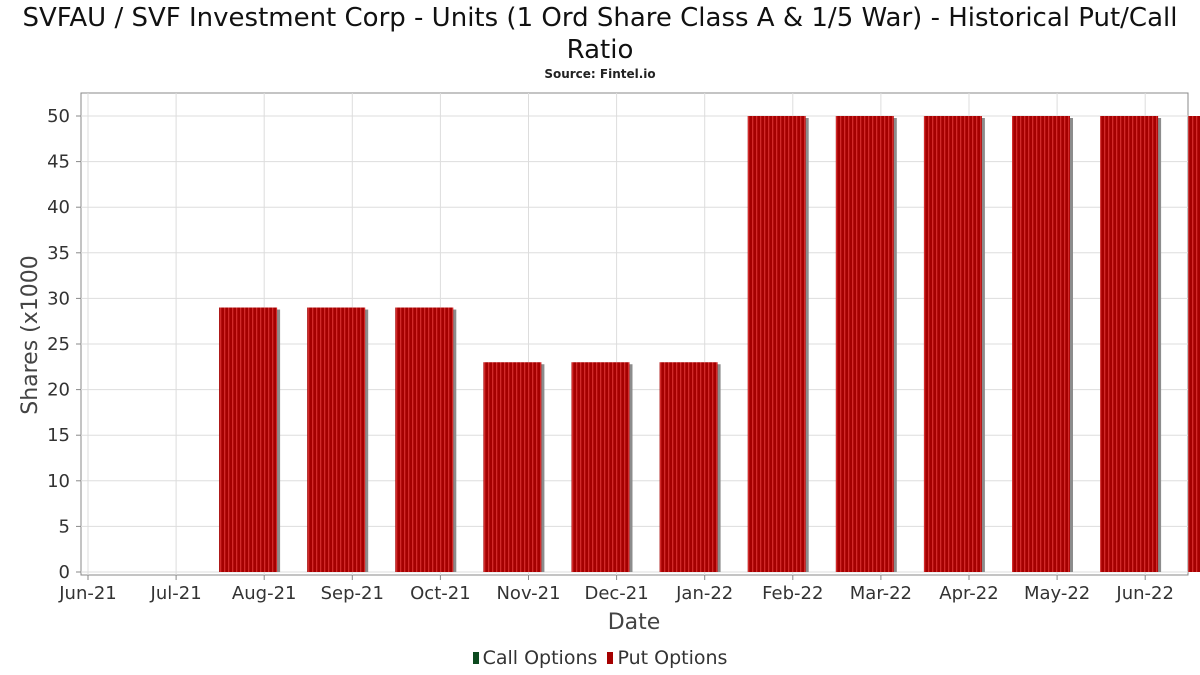 This screenshot has height=675, width=1200. What do you see at coordinates (176, 593) in the screenshot?
I see `x-tick-label: Jul-21` at bounding box center [176, 593].